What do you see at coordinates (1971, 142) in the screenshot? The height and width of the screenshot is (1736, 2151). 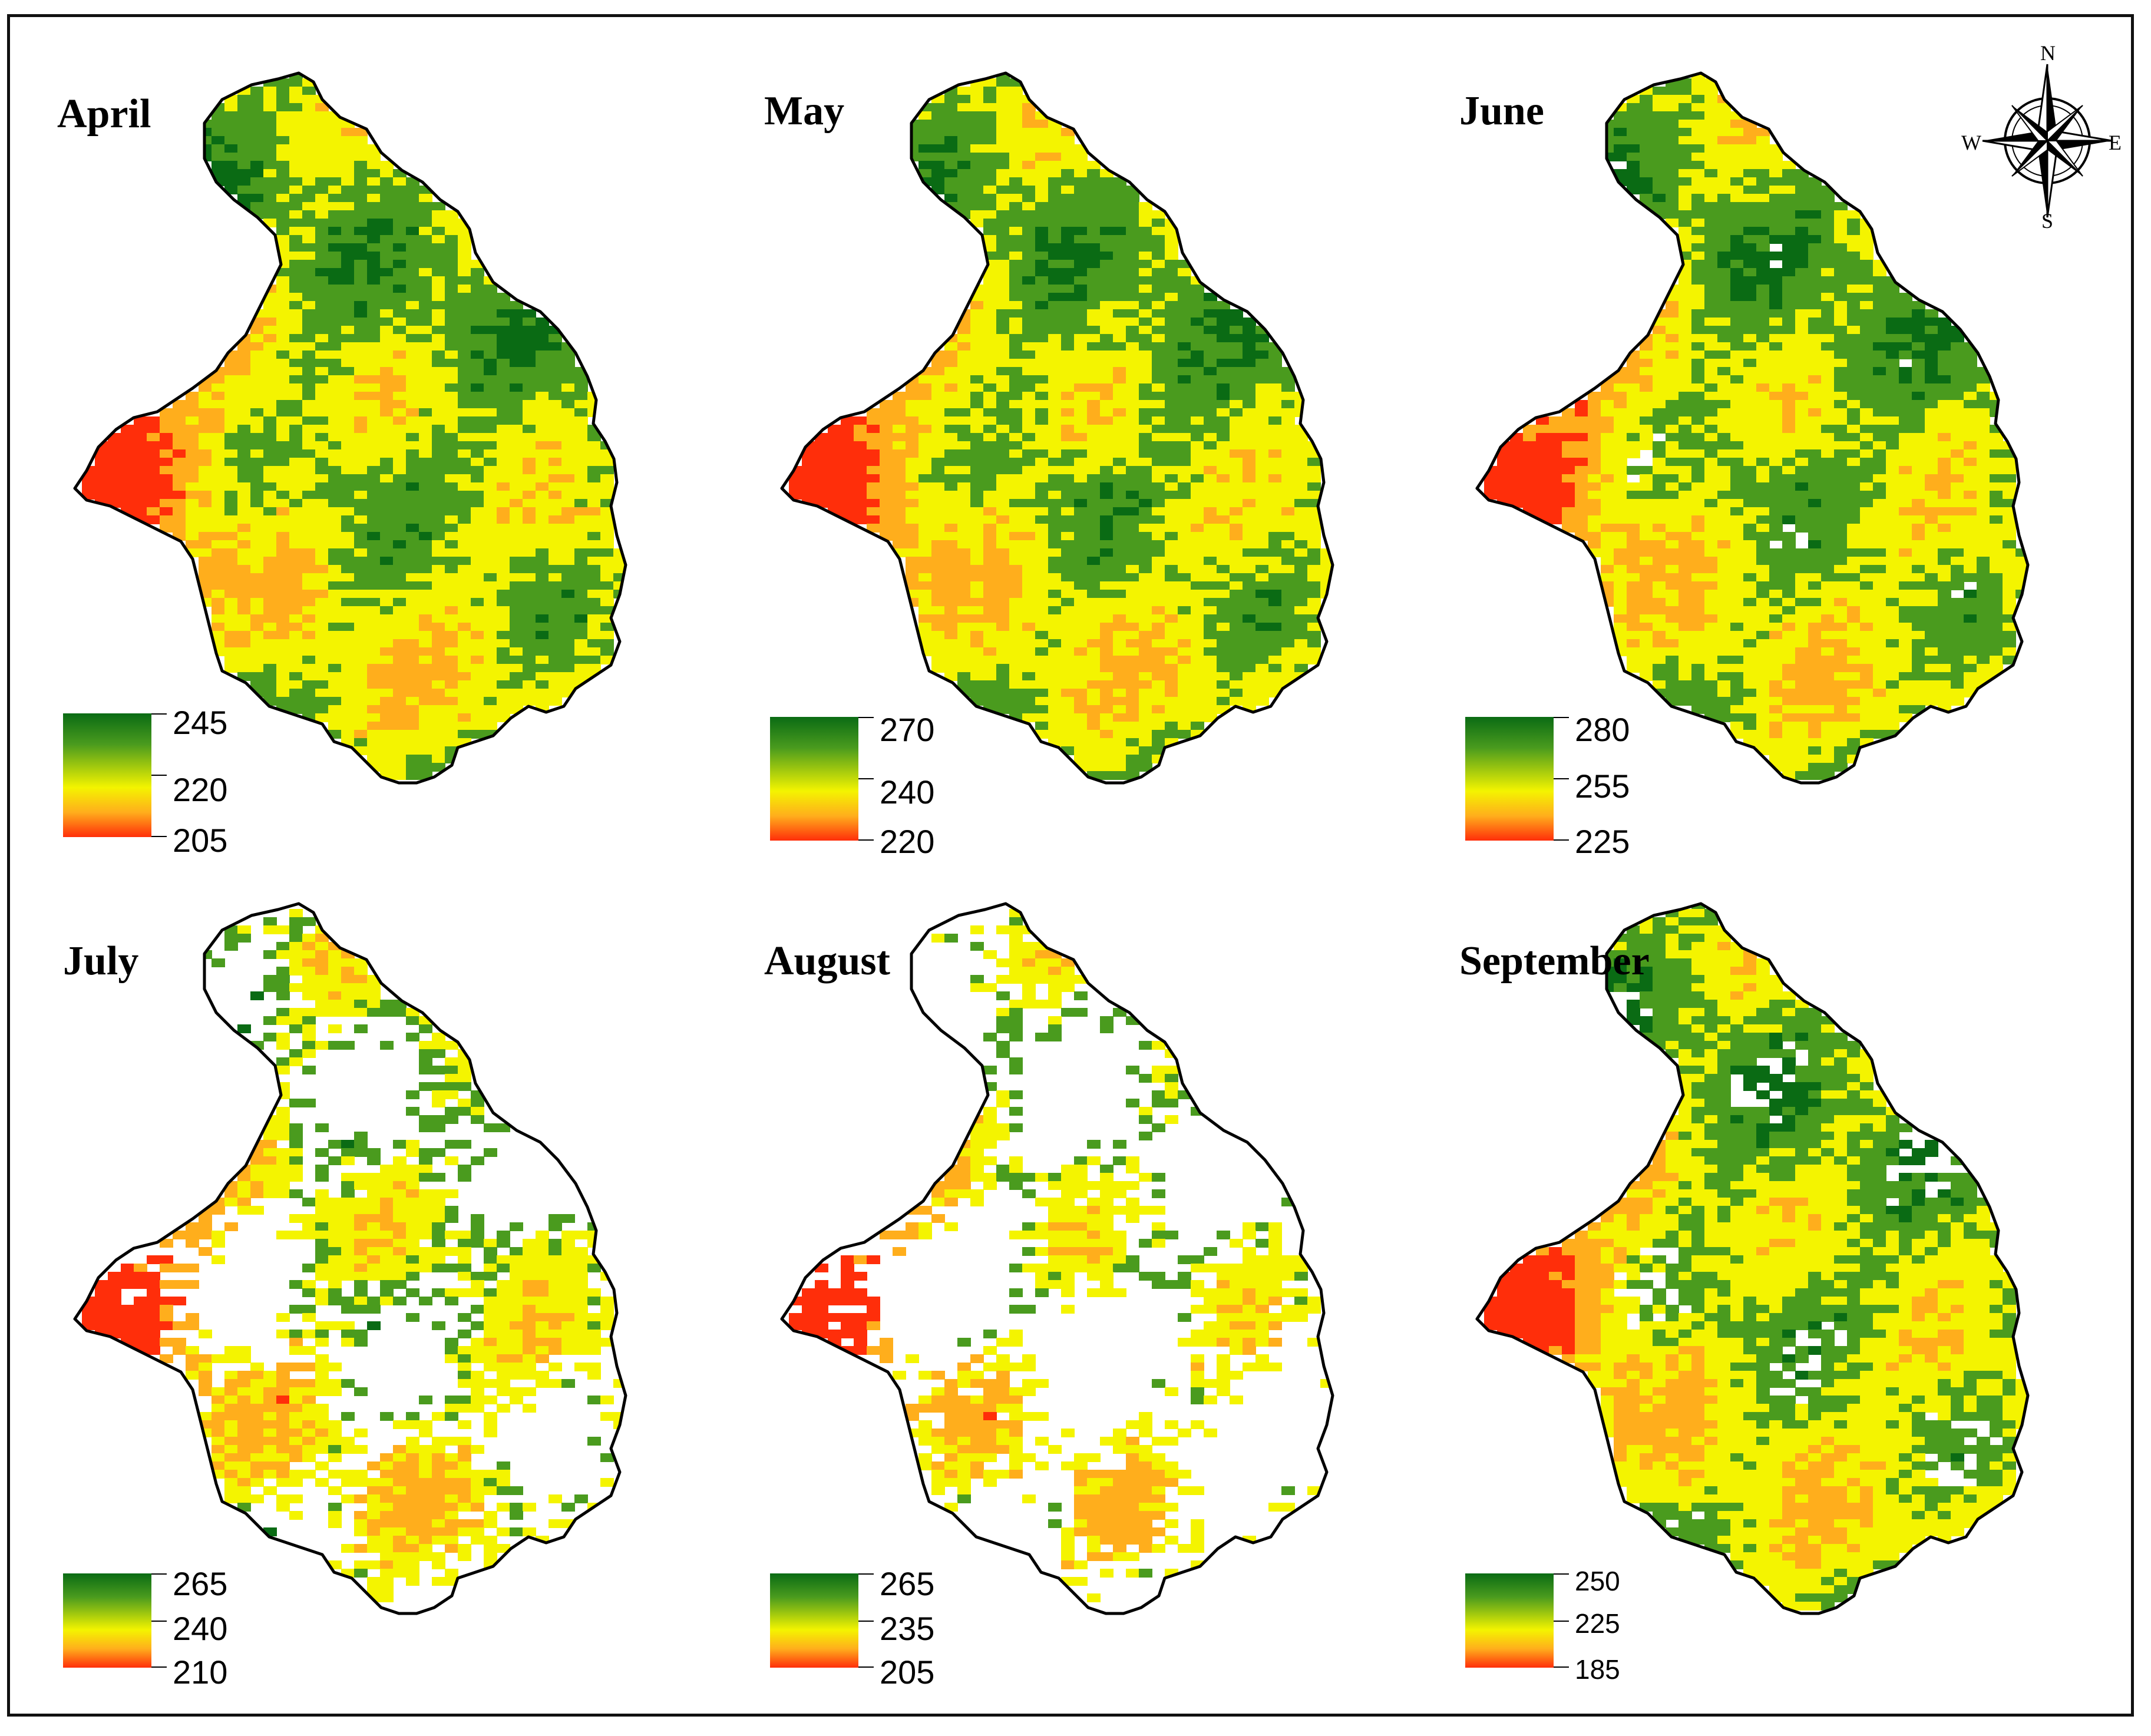 I see `compass-west-label: W` at bounding box center [1971, 142].